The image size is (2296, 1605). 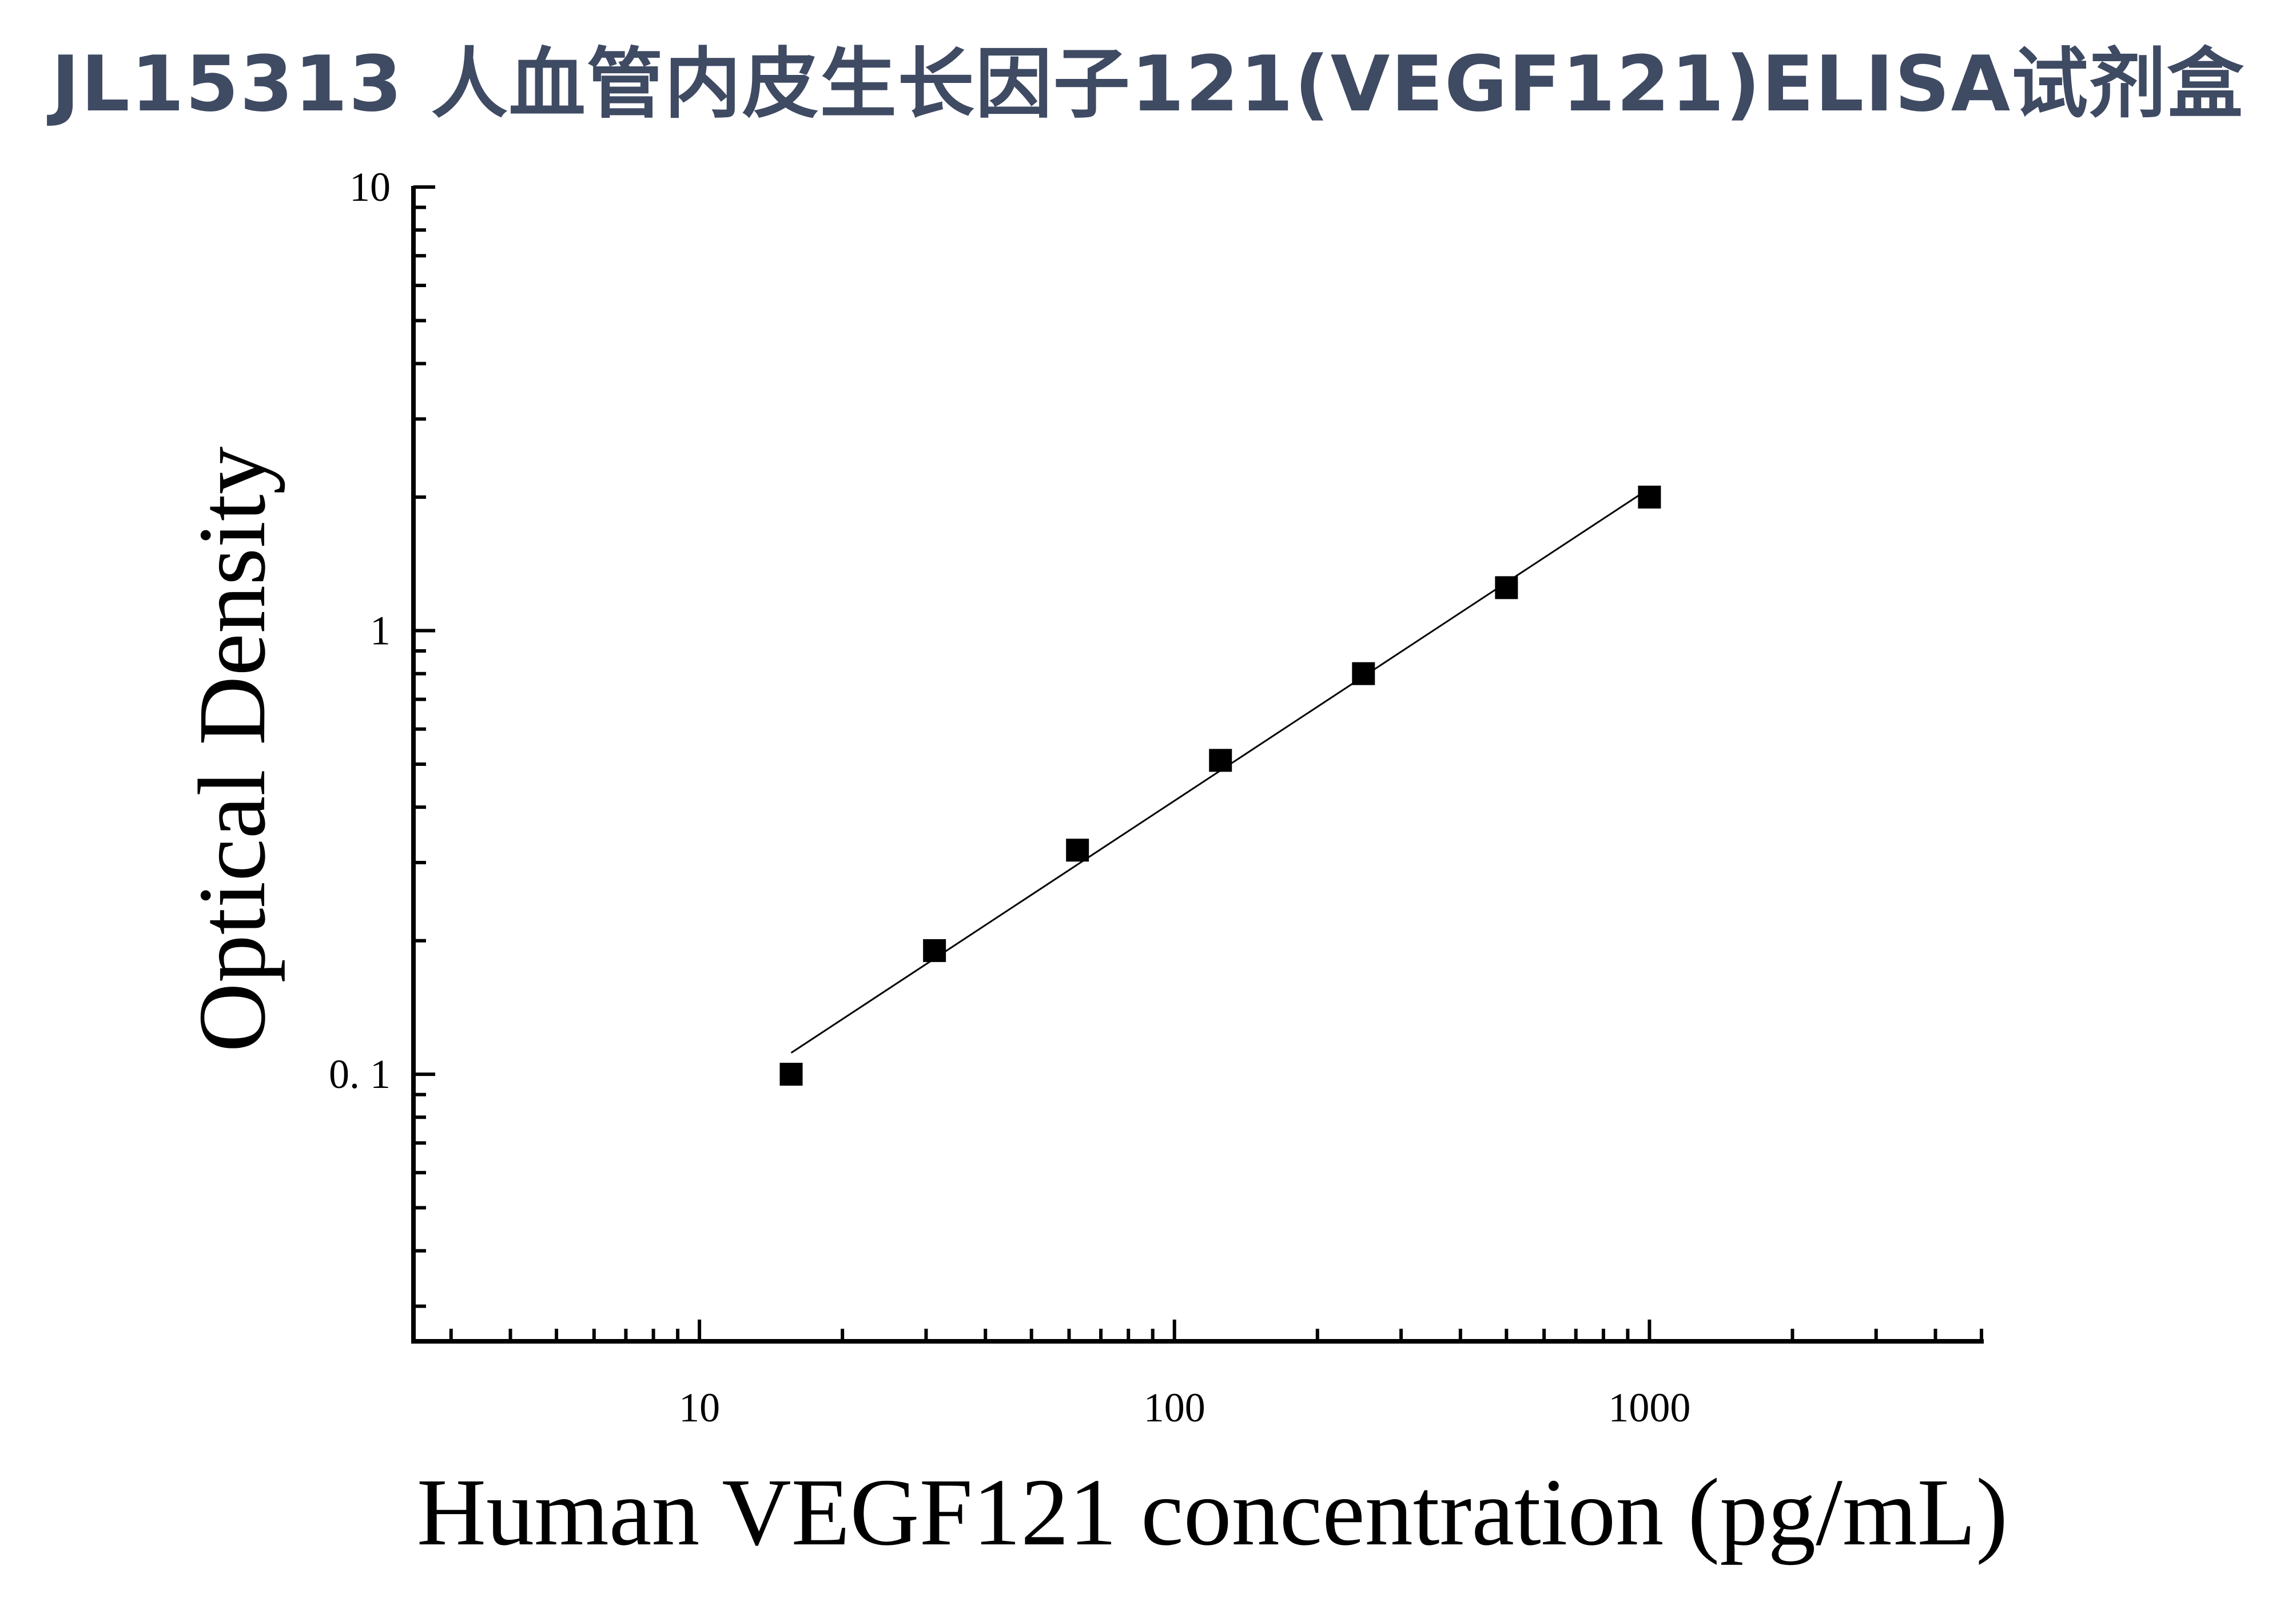 I want to click on x-tick-label: 10, so click(x=699, y=1408).